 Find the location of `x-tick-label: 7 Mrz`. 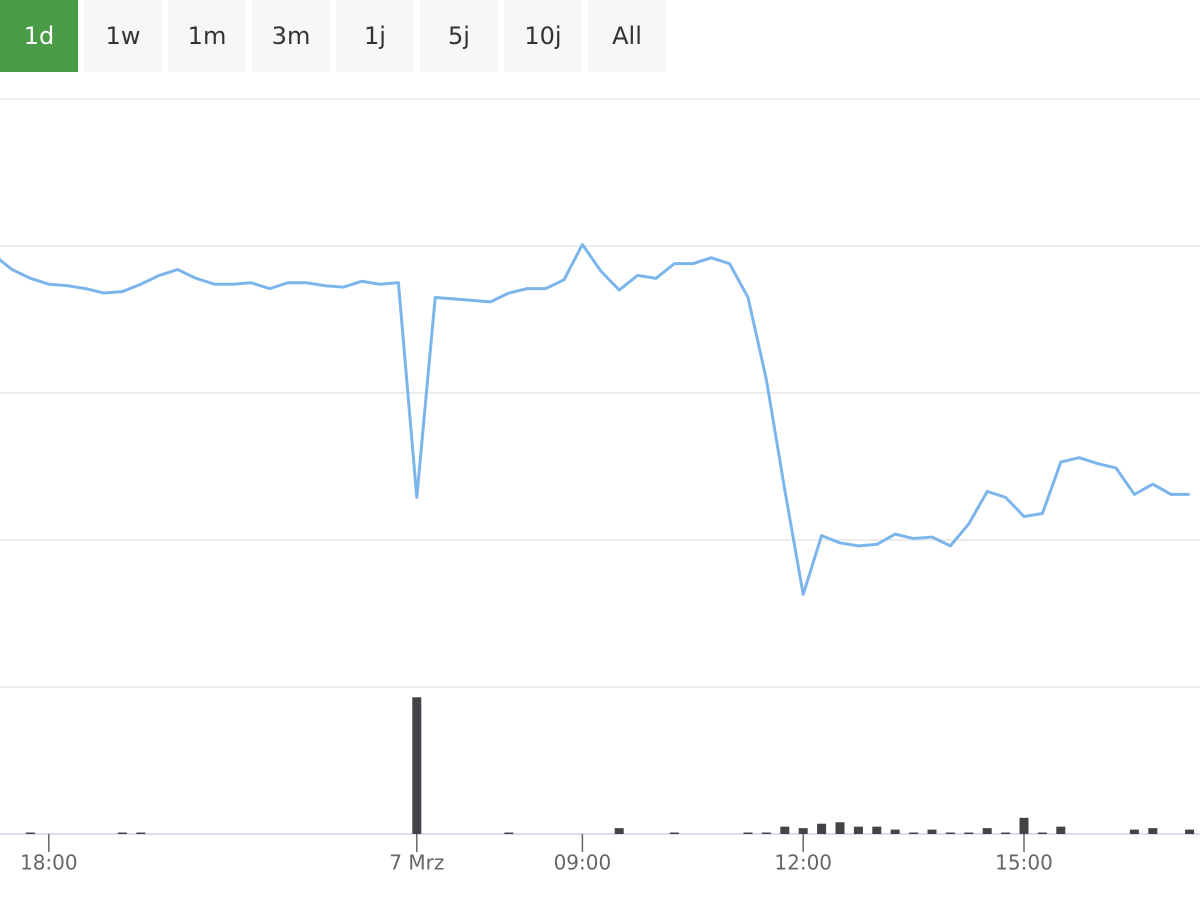

x-tick-label: 7 Mrz is located at coordinates (416, 863).